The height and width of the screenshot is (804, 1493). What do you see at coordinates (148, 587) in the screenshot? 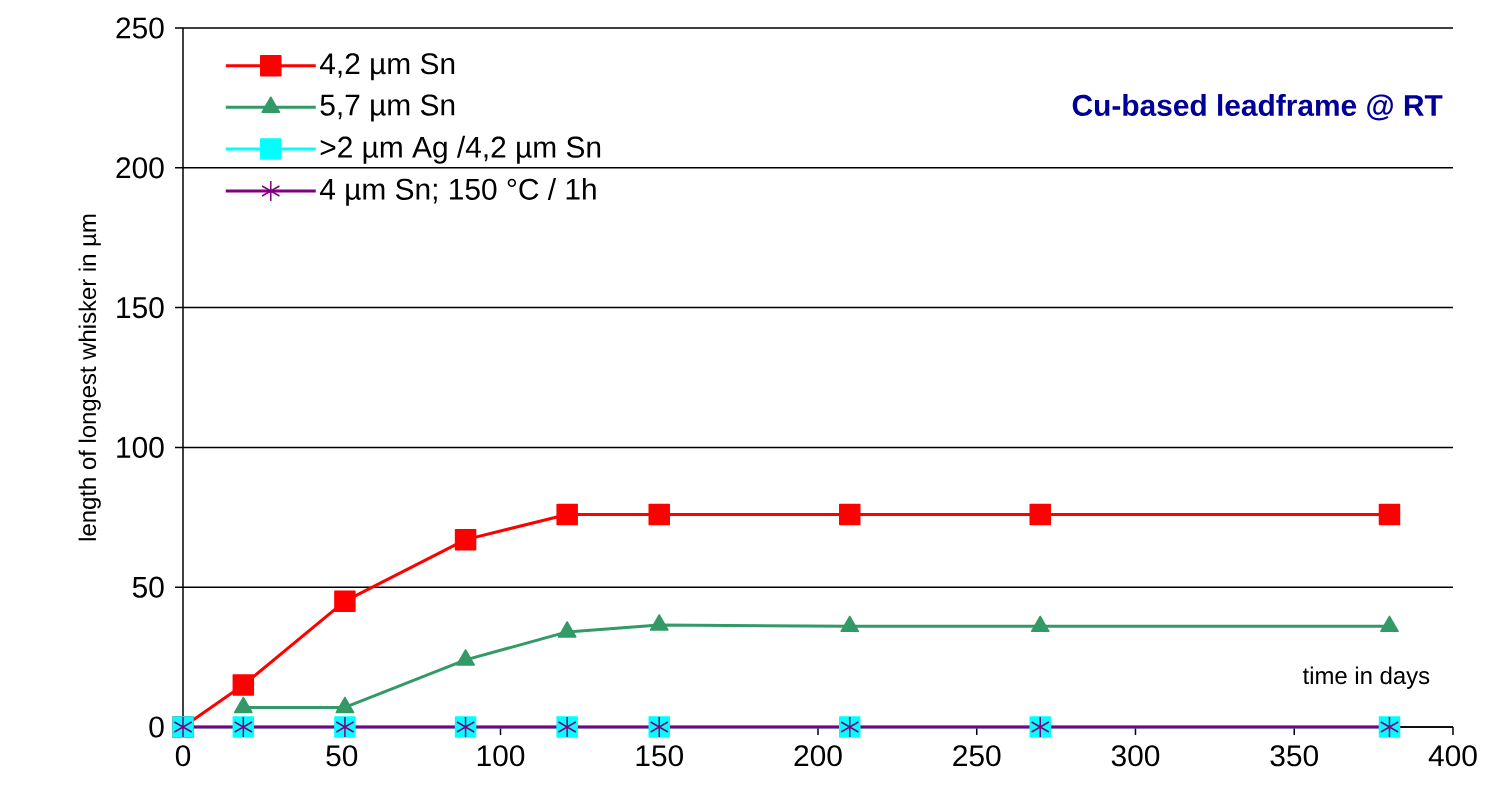
I see `y-tick-label: 50` at bounding box center [148, 587].